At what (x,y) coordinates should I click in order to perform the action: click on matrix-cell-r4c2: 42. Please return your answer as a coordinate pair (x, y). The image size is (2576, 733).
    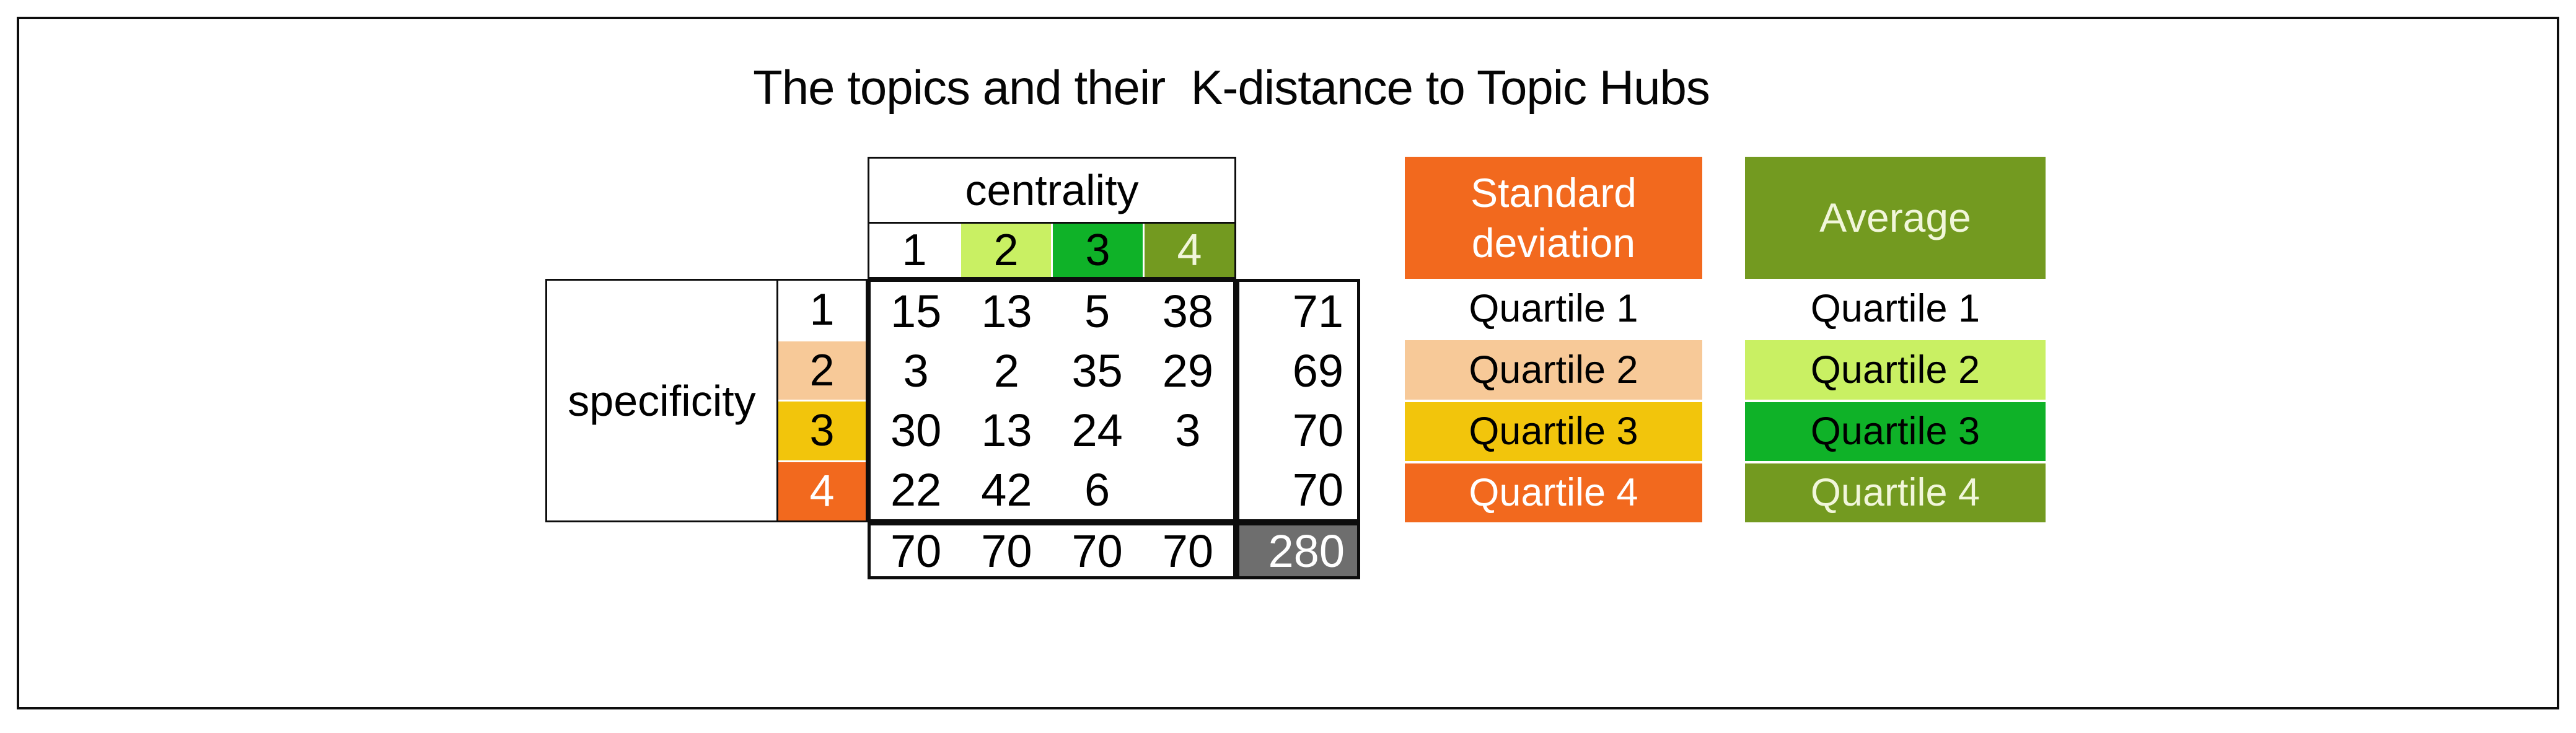
    Looking at the image, I should click on (1007, 490).